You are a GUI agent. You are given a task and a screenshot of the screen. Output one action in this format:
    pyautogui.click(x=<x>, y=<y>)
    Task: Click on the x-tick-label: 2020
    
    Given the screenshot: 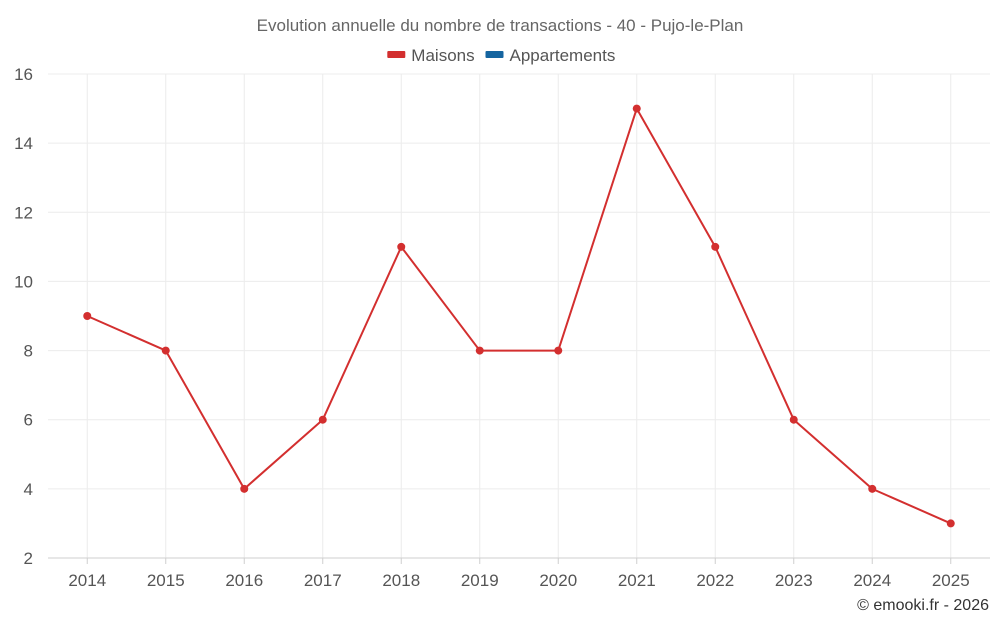 What is the action you would take?
    pyautogui.click(x=558, y=580)
    